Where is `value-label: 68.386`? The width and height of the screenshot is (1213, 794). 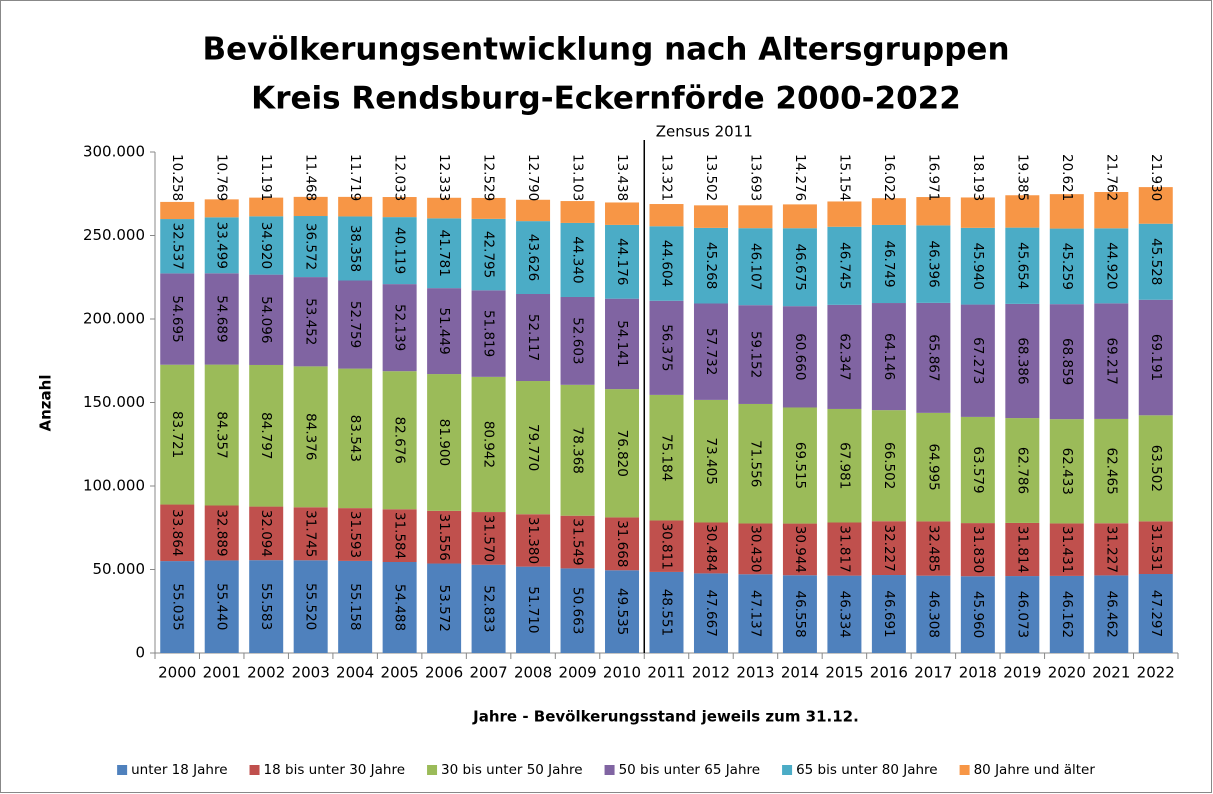
value-label: 68.386 is located at coordinates (1022, 360).